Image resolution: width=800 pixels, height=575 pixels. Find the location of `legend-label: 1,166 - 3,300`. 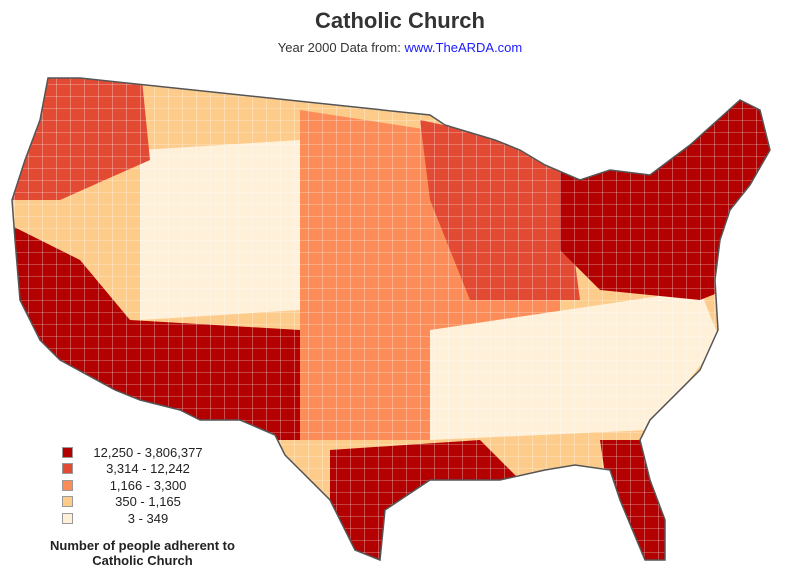

legend-label: 1,166 - 3,300 is located at coordinates (148, 485).